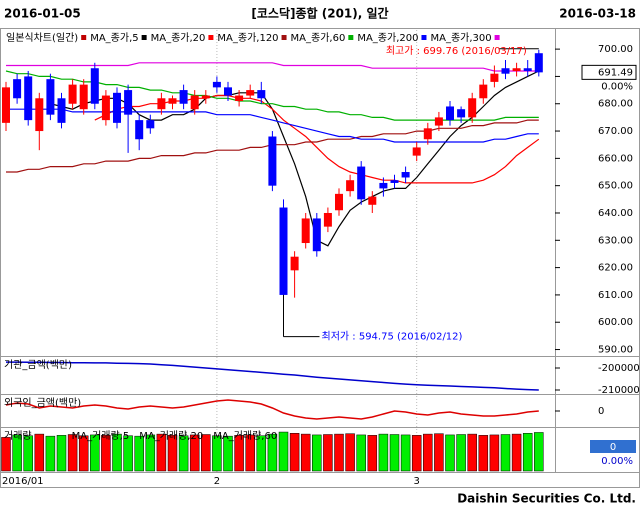  What do you see at coordinates (615, 322) in the screenshot?
I see `y-tick-label: 600.00` at bounding box center [615, 322].